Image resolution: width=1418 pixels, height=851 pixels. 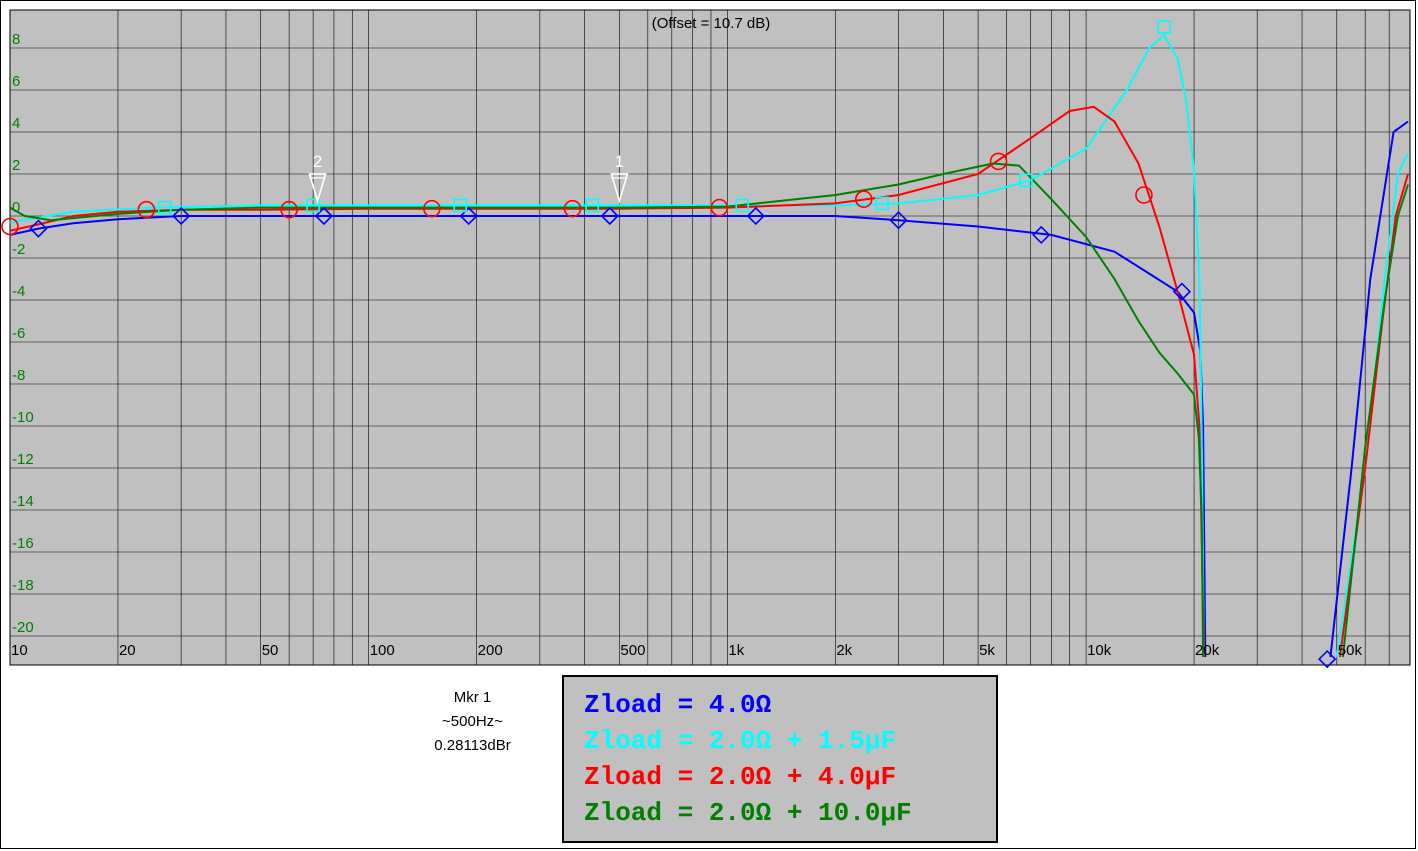 I want to click on x-tick-label: 50k, so click(x=1350, y=650).